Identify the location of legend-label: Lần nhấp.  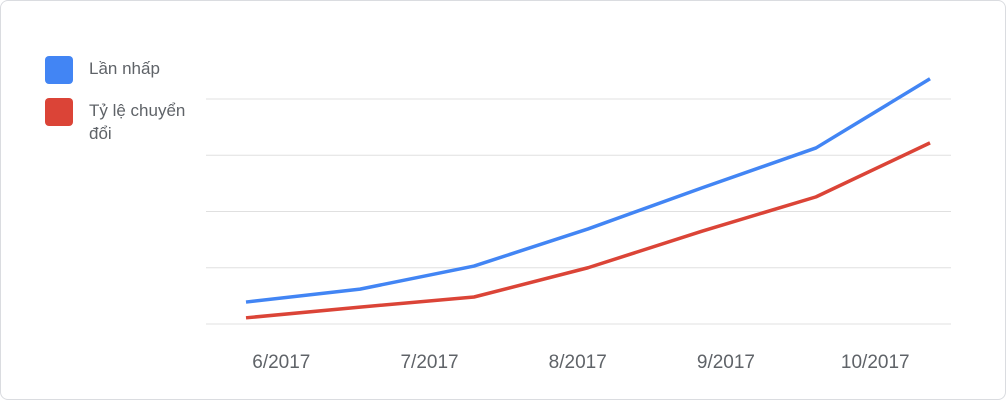
(124, 68).